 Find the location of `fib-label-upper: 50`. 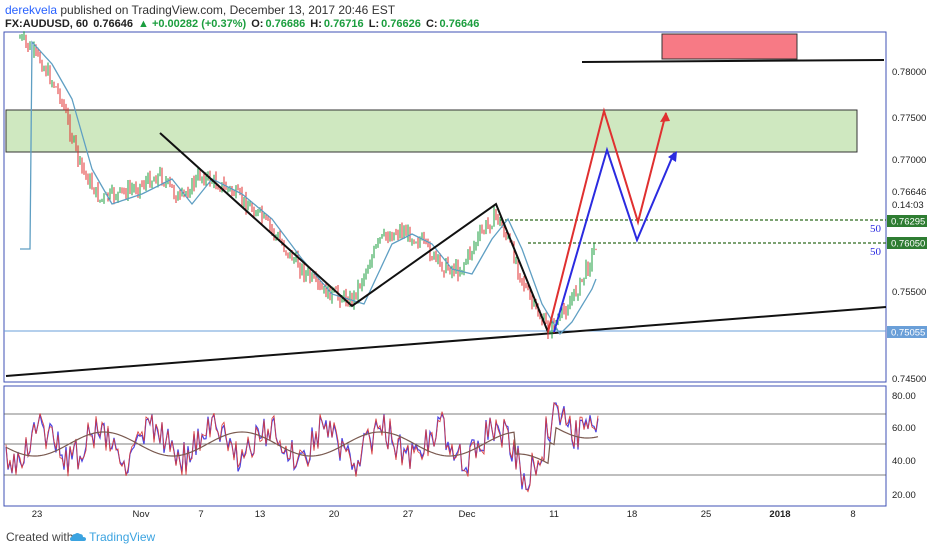

fib-label-upper: 50 is located at coordinates (876, 229).